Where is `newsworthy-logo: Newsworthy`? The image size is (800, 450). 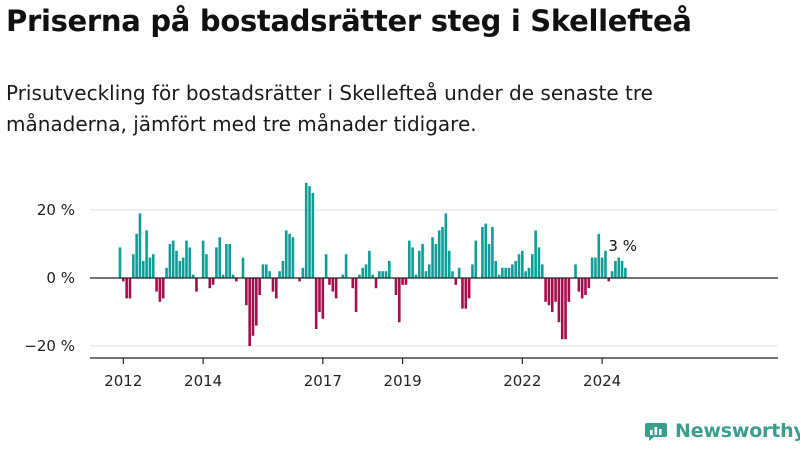
newsworthy-logo: Newsworthy is located at coordinates (722, 431).